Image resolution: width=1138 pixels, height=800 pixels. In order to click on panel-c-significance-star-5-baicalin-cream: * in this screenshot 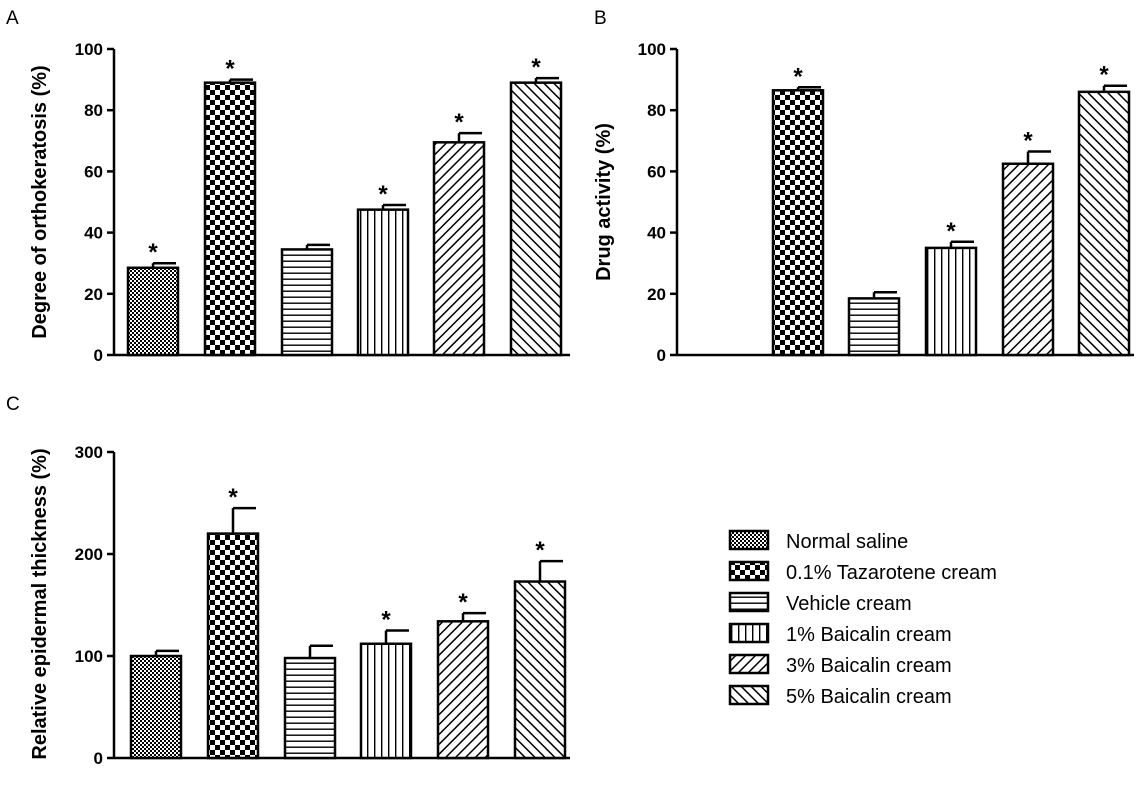, I will do `click(540, 550)`.